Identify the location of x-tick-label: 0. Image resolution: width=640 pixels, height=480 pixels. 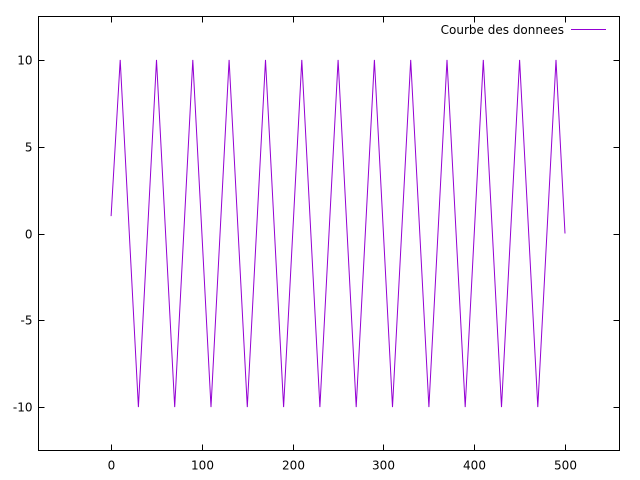
(112, 466).